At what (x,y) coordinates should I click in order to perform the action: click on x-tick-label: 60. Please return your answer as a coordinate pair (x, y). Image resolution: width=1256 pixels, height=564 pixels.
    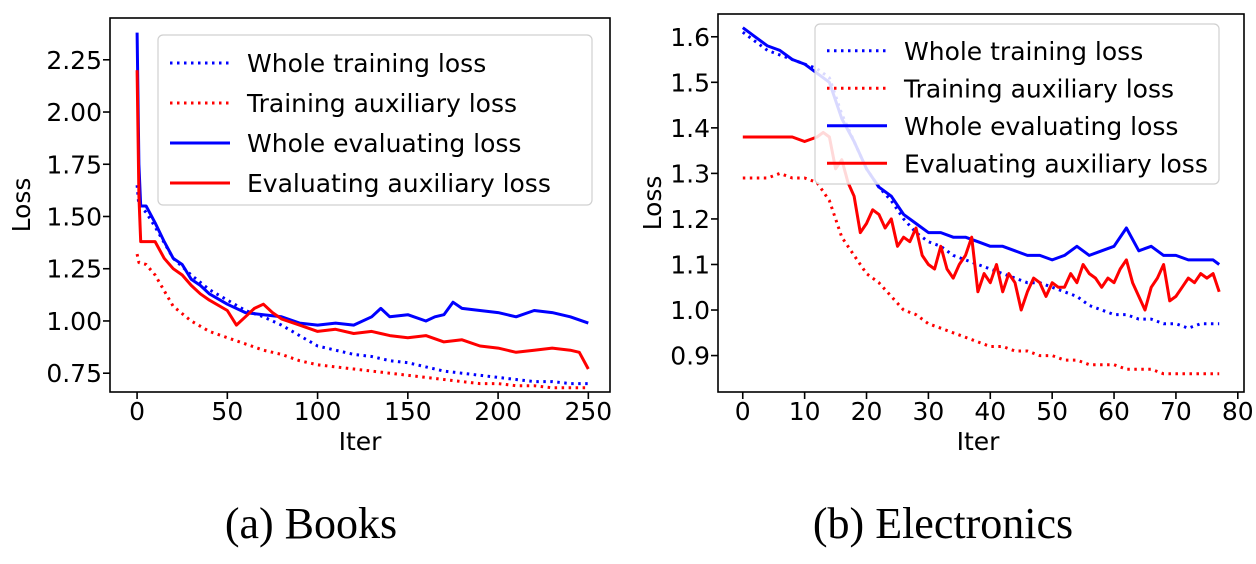
    Looking at the image, I should click on (1114, 411).